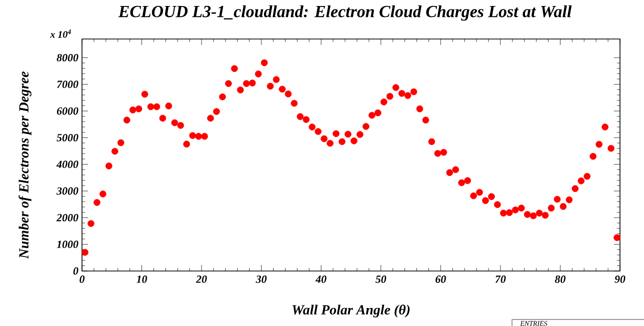  I want to click on x-tick-label: 70, so click(500, 279).